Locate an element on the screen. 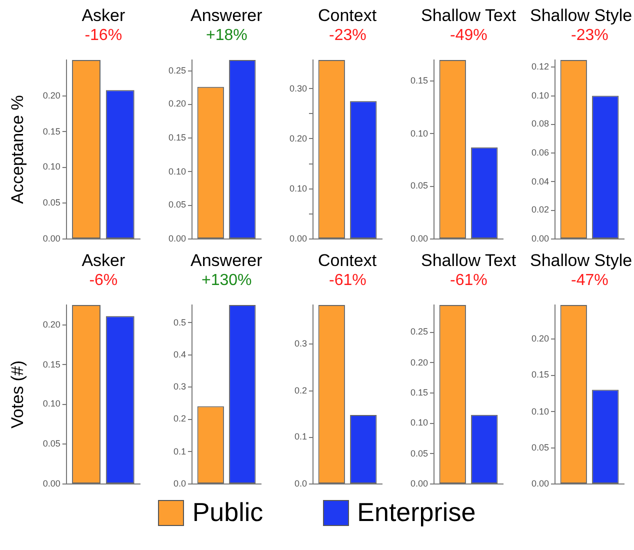  y-tick-label: 0.02 is located at coordinates (540, 209).